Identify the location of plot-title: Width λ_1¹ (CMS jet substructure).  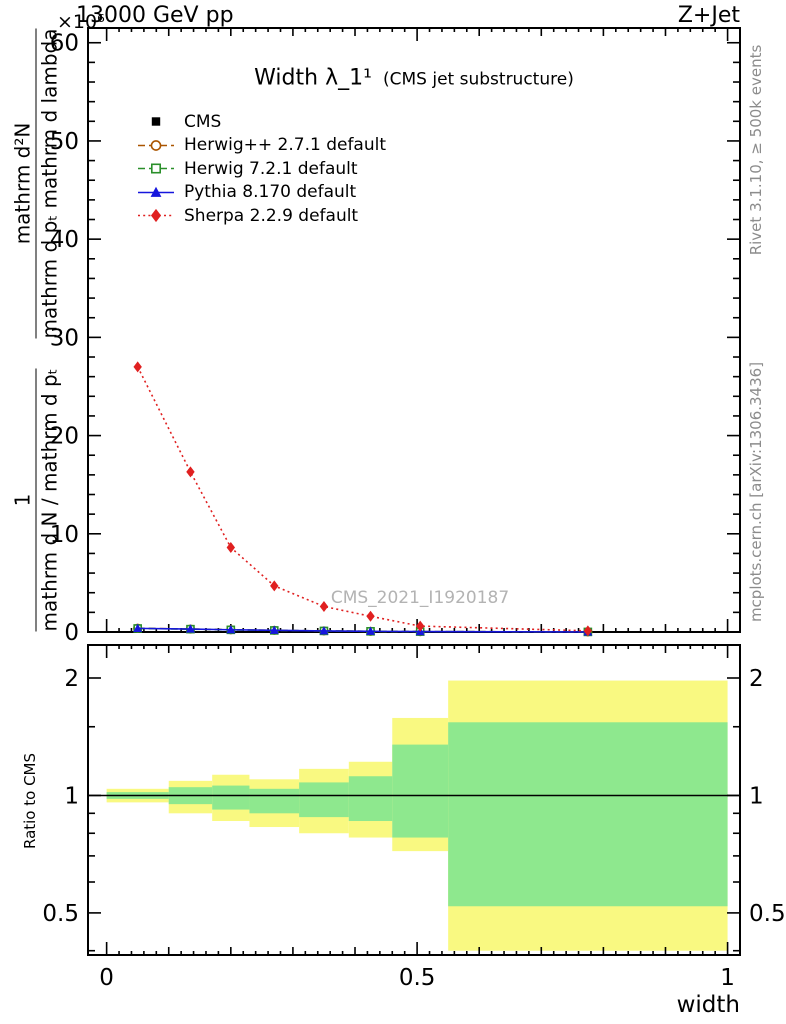
(414, 78).